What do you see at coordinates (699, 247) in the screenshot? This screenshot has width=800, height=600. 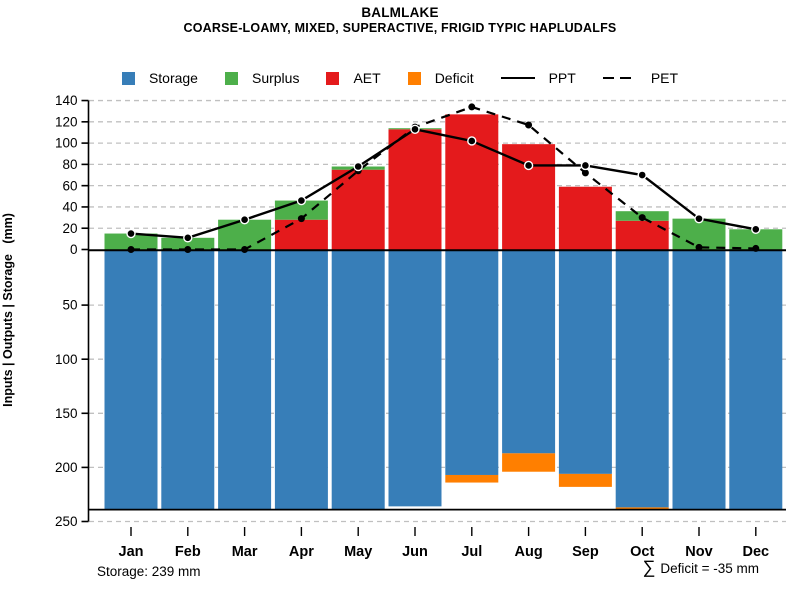 I see `pet-point-nov` at bounding box center [699, 247].